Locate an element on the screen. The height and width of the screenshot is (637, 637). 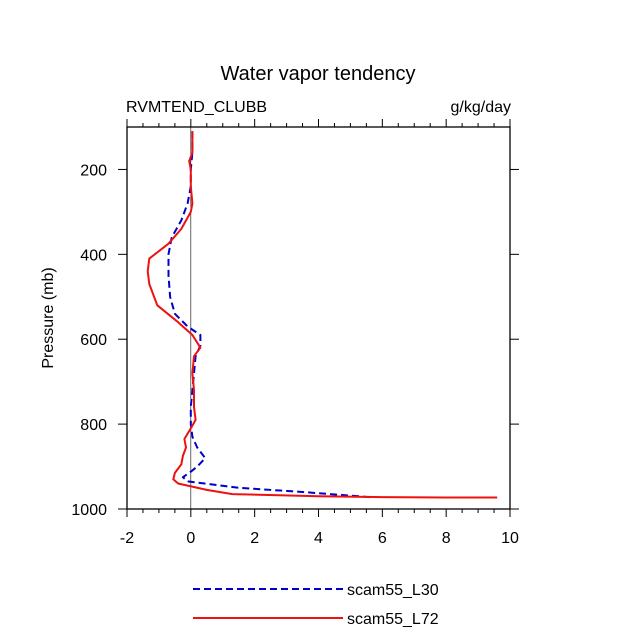
variable-label: RVMTEND_CLUBB is located at coordinates (196, 107).